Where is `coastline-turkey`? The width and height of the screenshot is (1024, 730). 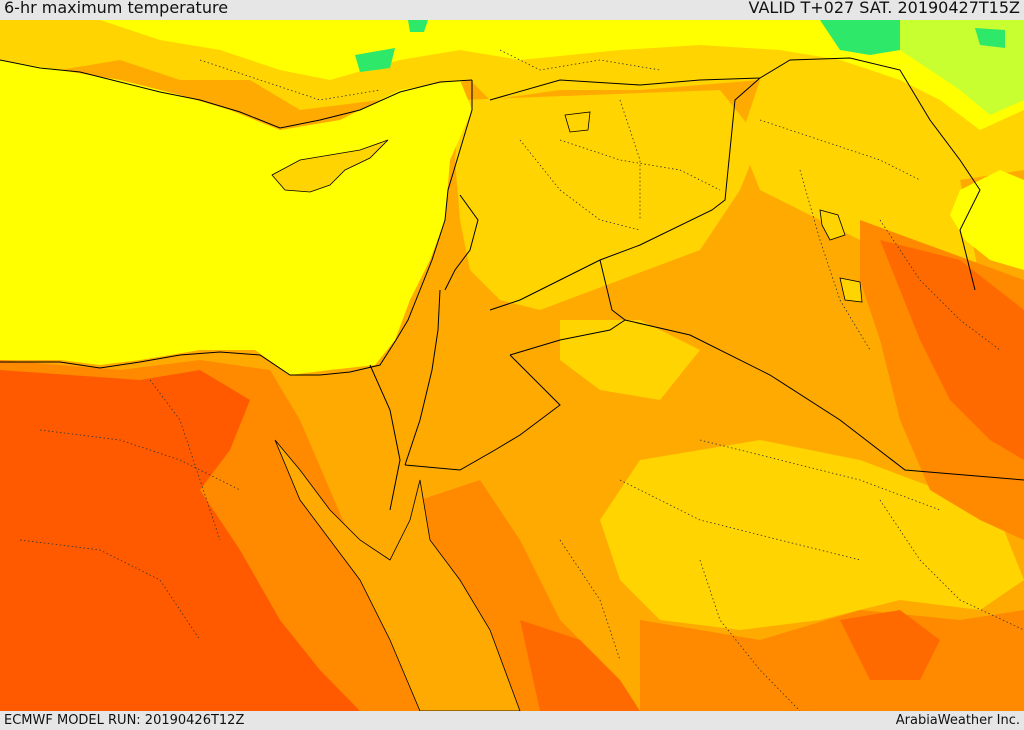 coastline-turkey is located at coordinates (236, 94).